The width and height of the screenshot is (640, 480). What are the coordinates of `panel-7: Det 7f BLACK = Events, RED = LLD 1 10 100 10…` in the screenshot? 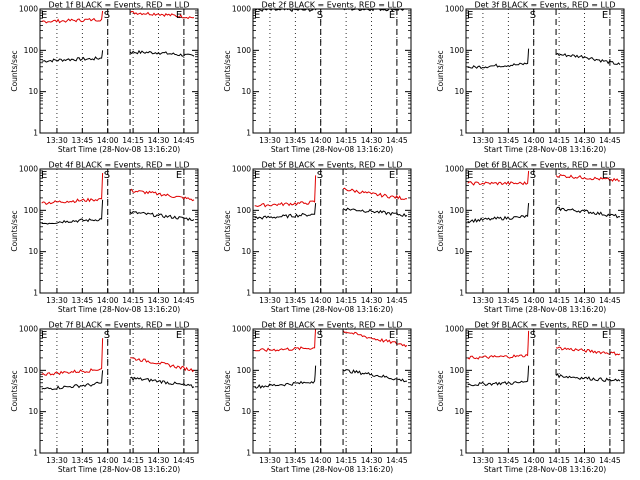 It's located at (104, 397).